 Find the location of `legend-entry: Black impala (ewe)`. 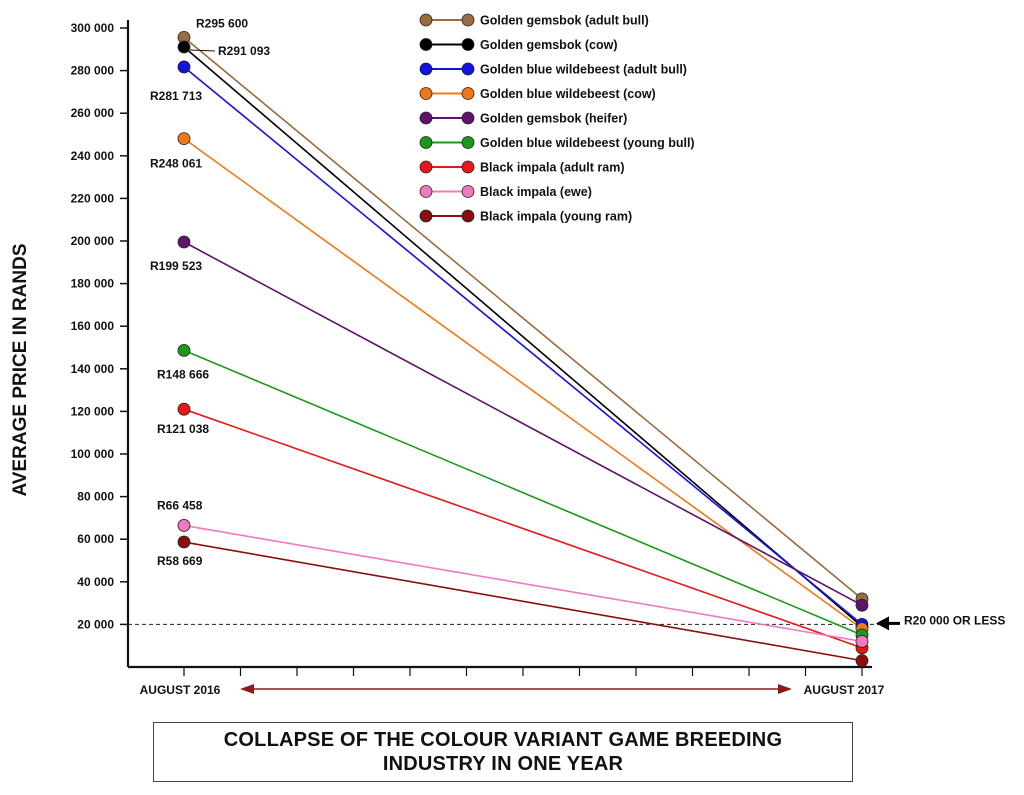

legend-entry: Black impala (ewe) is located at coordinates (505, 192).